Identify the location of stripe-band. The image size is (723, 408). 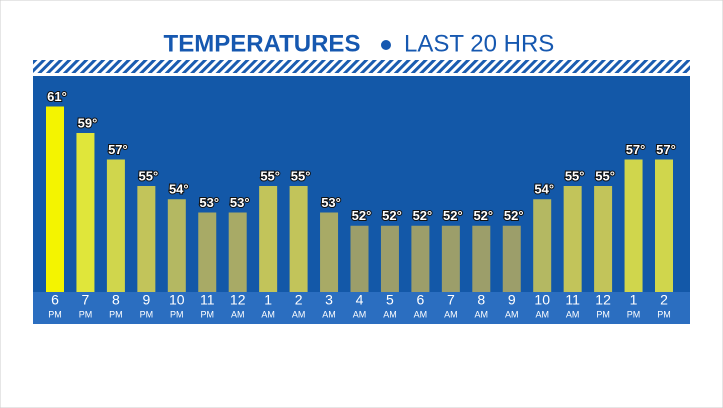
(361, 66).